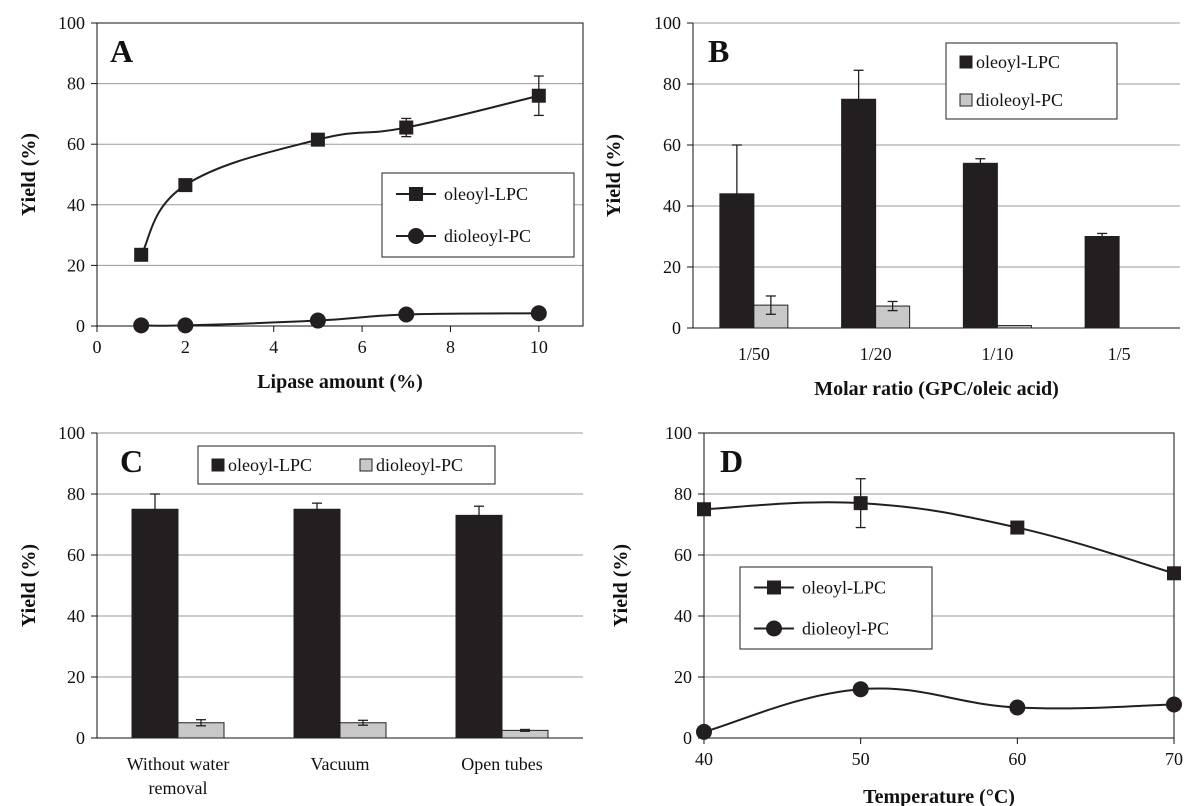  Describe the element at coordinates (76, 555) in the screenshot. I see `panel-c-ytick-label: 60` at that location.